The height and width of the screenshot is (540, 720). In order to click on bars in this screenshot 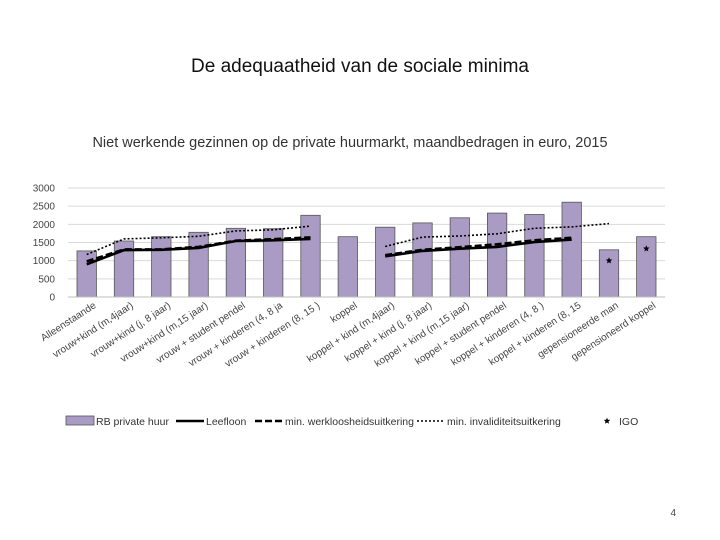, I will do `click(366, 249)`.